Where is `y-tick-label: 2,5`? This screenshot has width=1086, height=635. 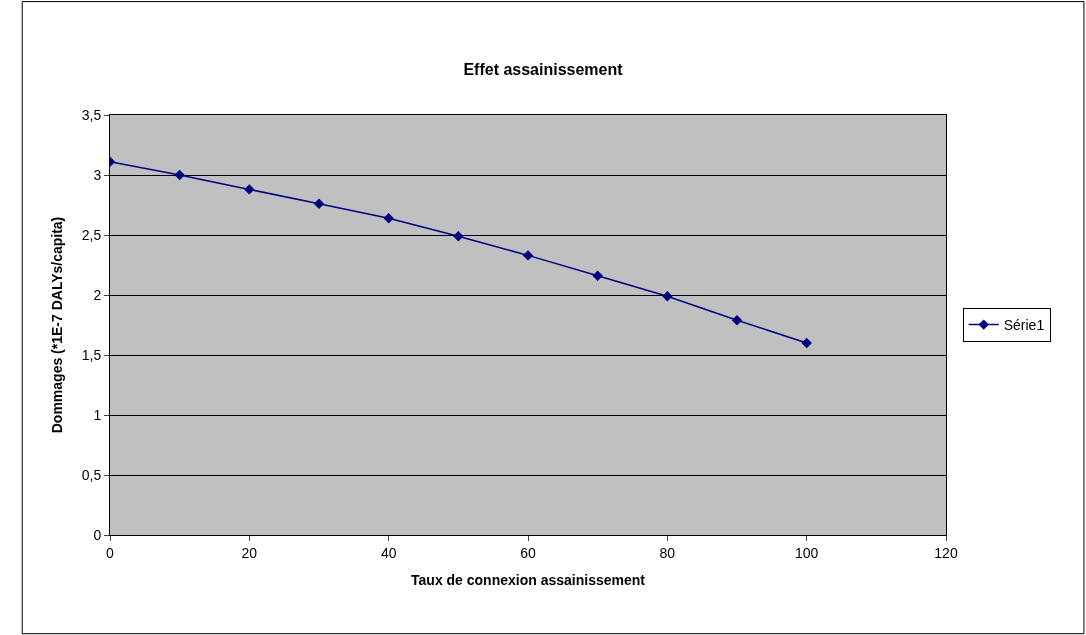 y-tick-label: 2,5 is located at coordinates (91, 234).